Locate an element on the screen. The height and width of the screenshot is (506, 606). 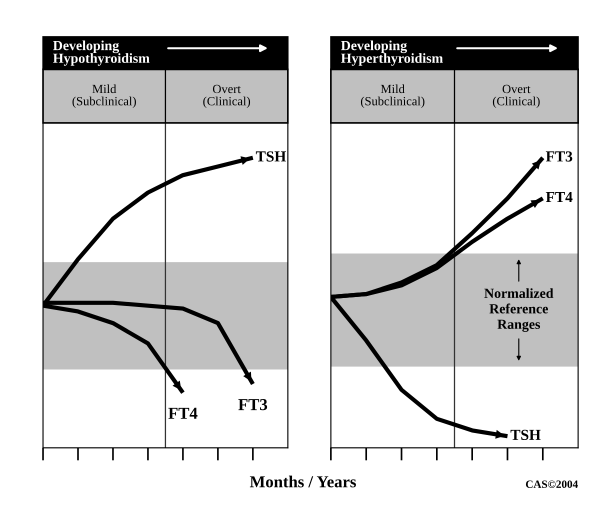
legend-label: TSH is located at coordinates (525, 435).